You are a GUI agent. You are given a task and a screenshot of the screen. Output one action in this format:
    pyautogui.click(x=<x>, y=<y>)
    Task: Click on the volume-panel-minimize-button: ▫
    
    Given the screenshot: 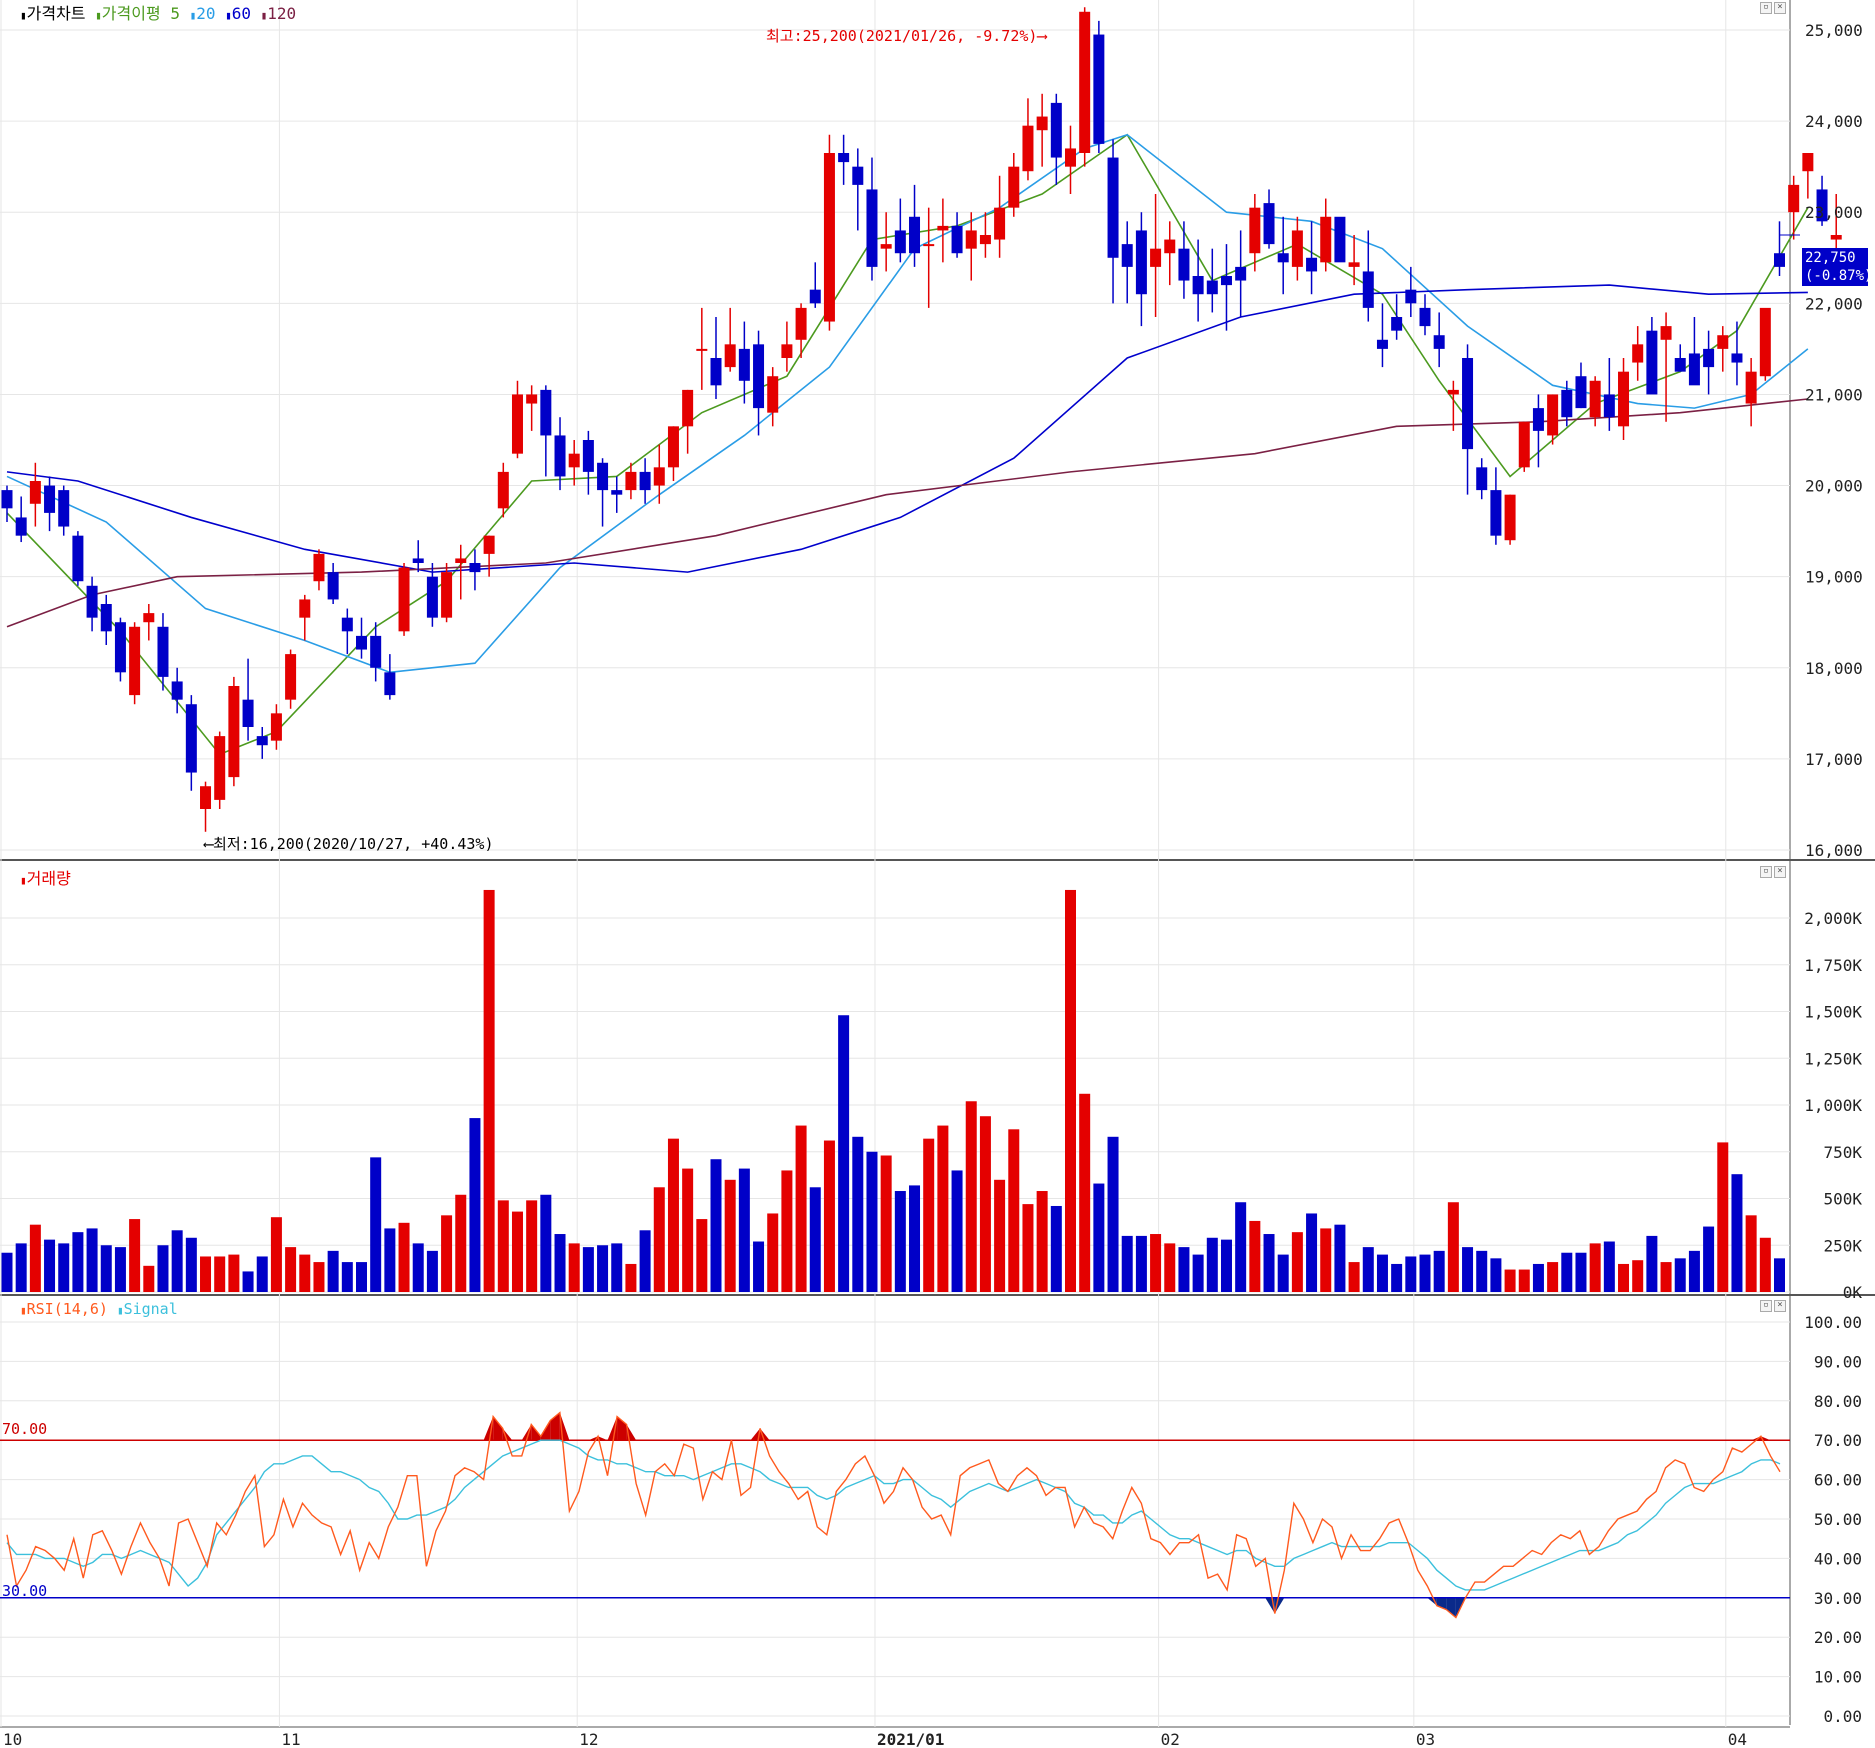 What is the action you would take?
    pyautogui.click(x=1766, y=872)
    